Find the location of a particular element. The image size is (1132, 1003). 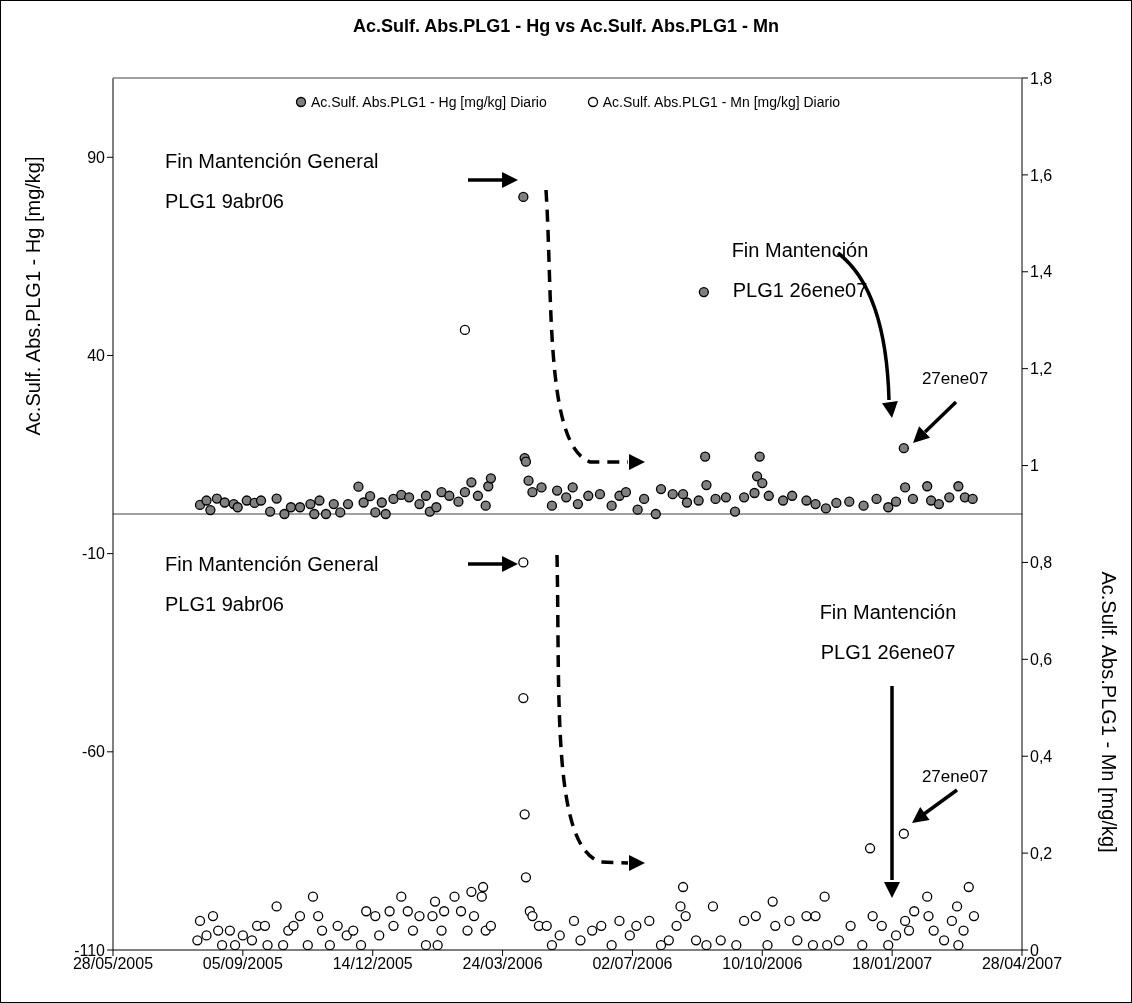

x-tick-label: 28/05/2005 is located at coordinates (113, 964).